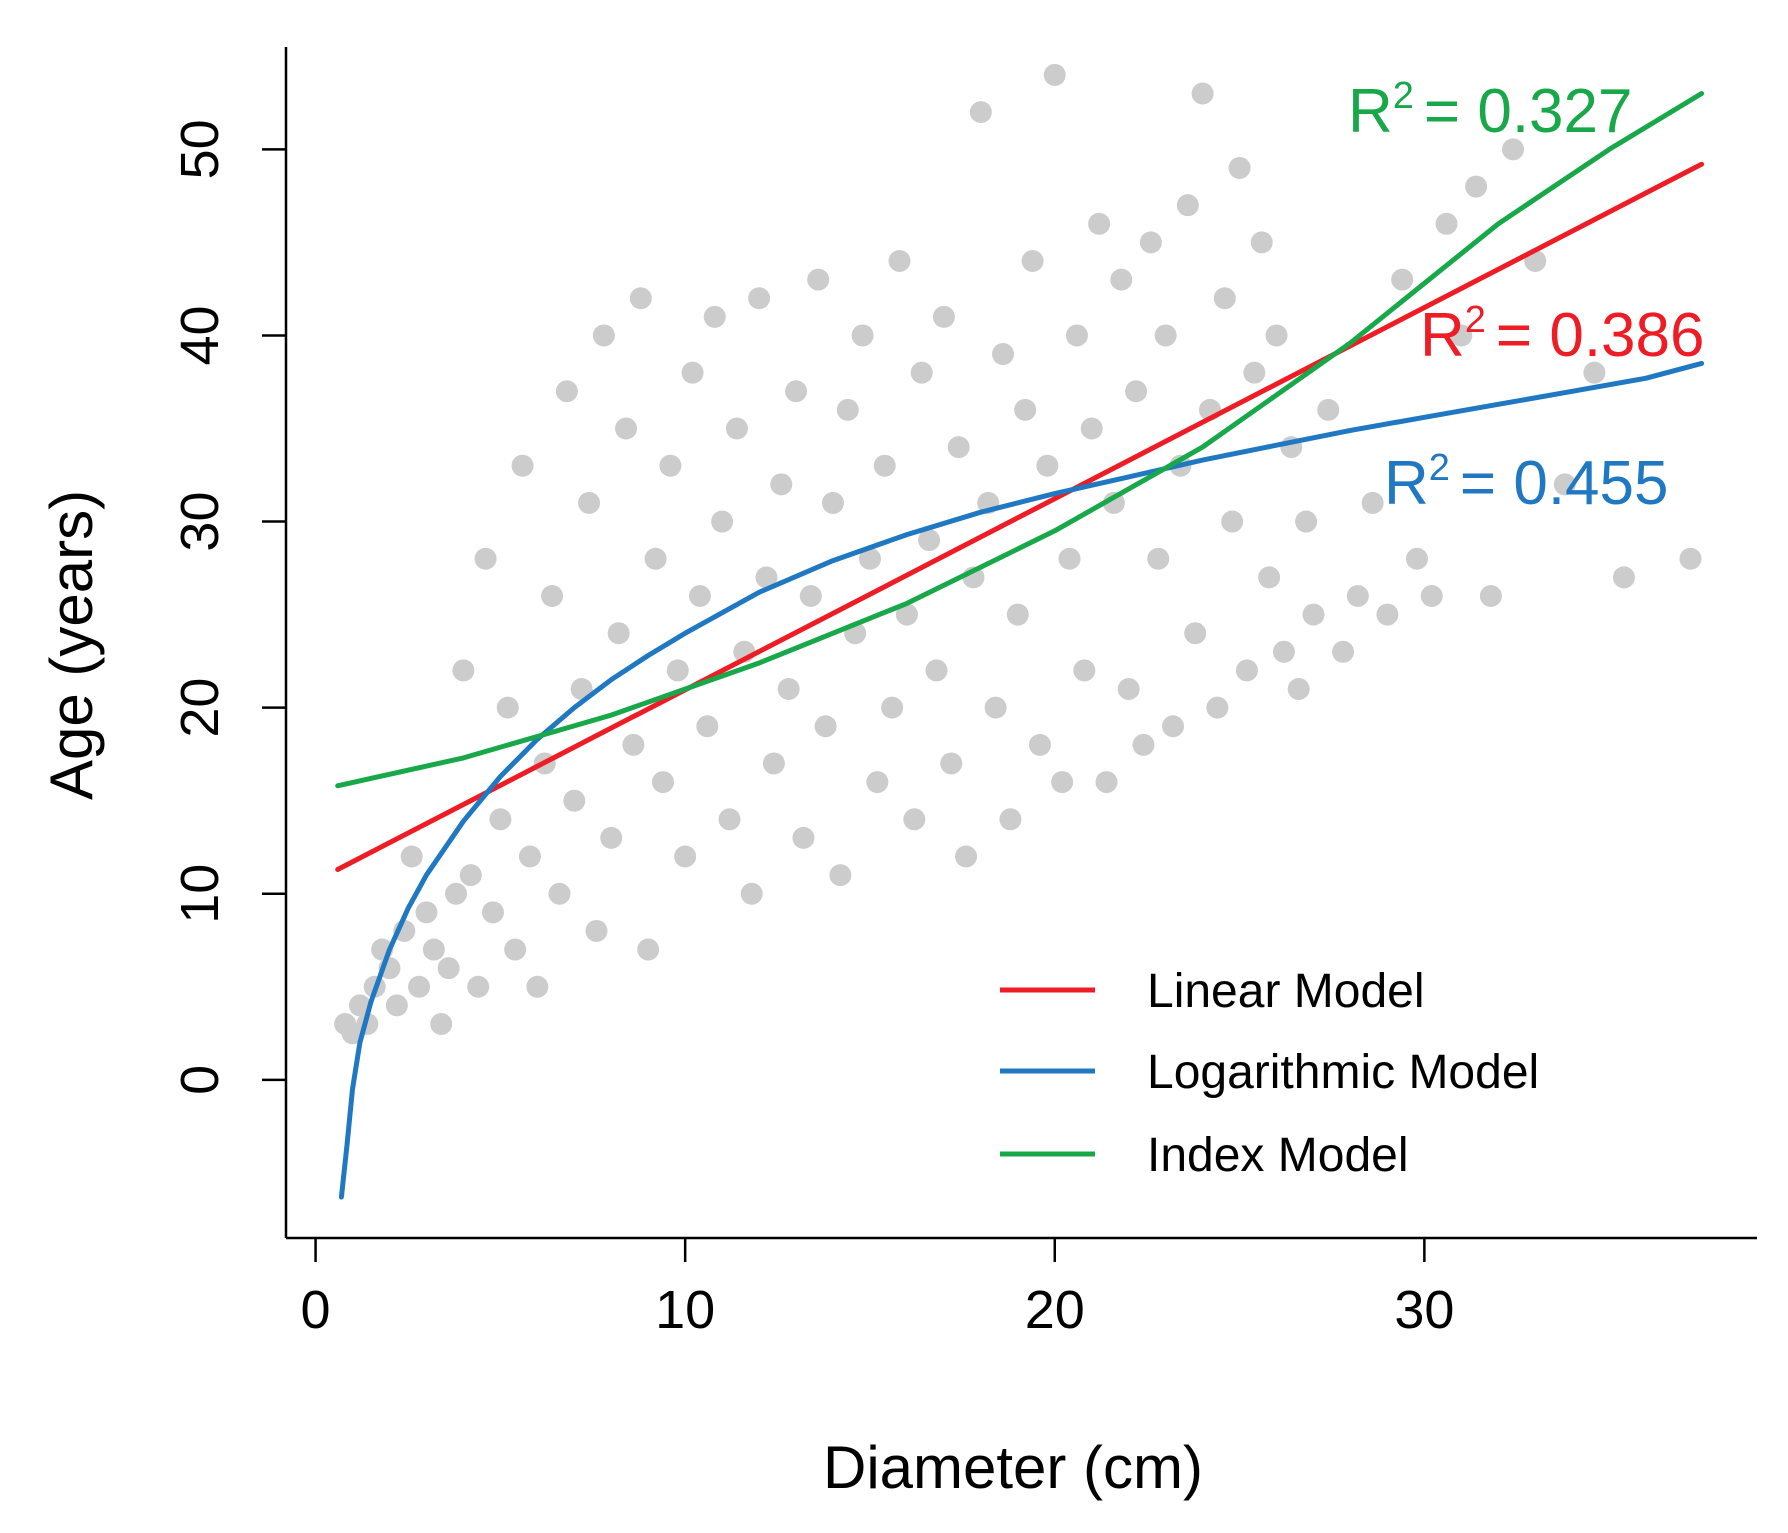 The image size is (1788, 1533). I want to click on x-tick-label-0: 0, so click(316, 1310).